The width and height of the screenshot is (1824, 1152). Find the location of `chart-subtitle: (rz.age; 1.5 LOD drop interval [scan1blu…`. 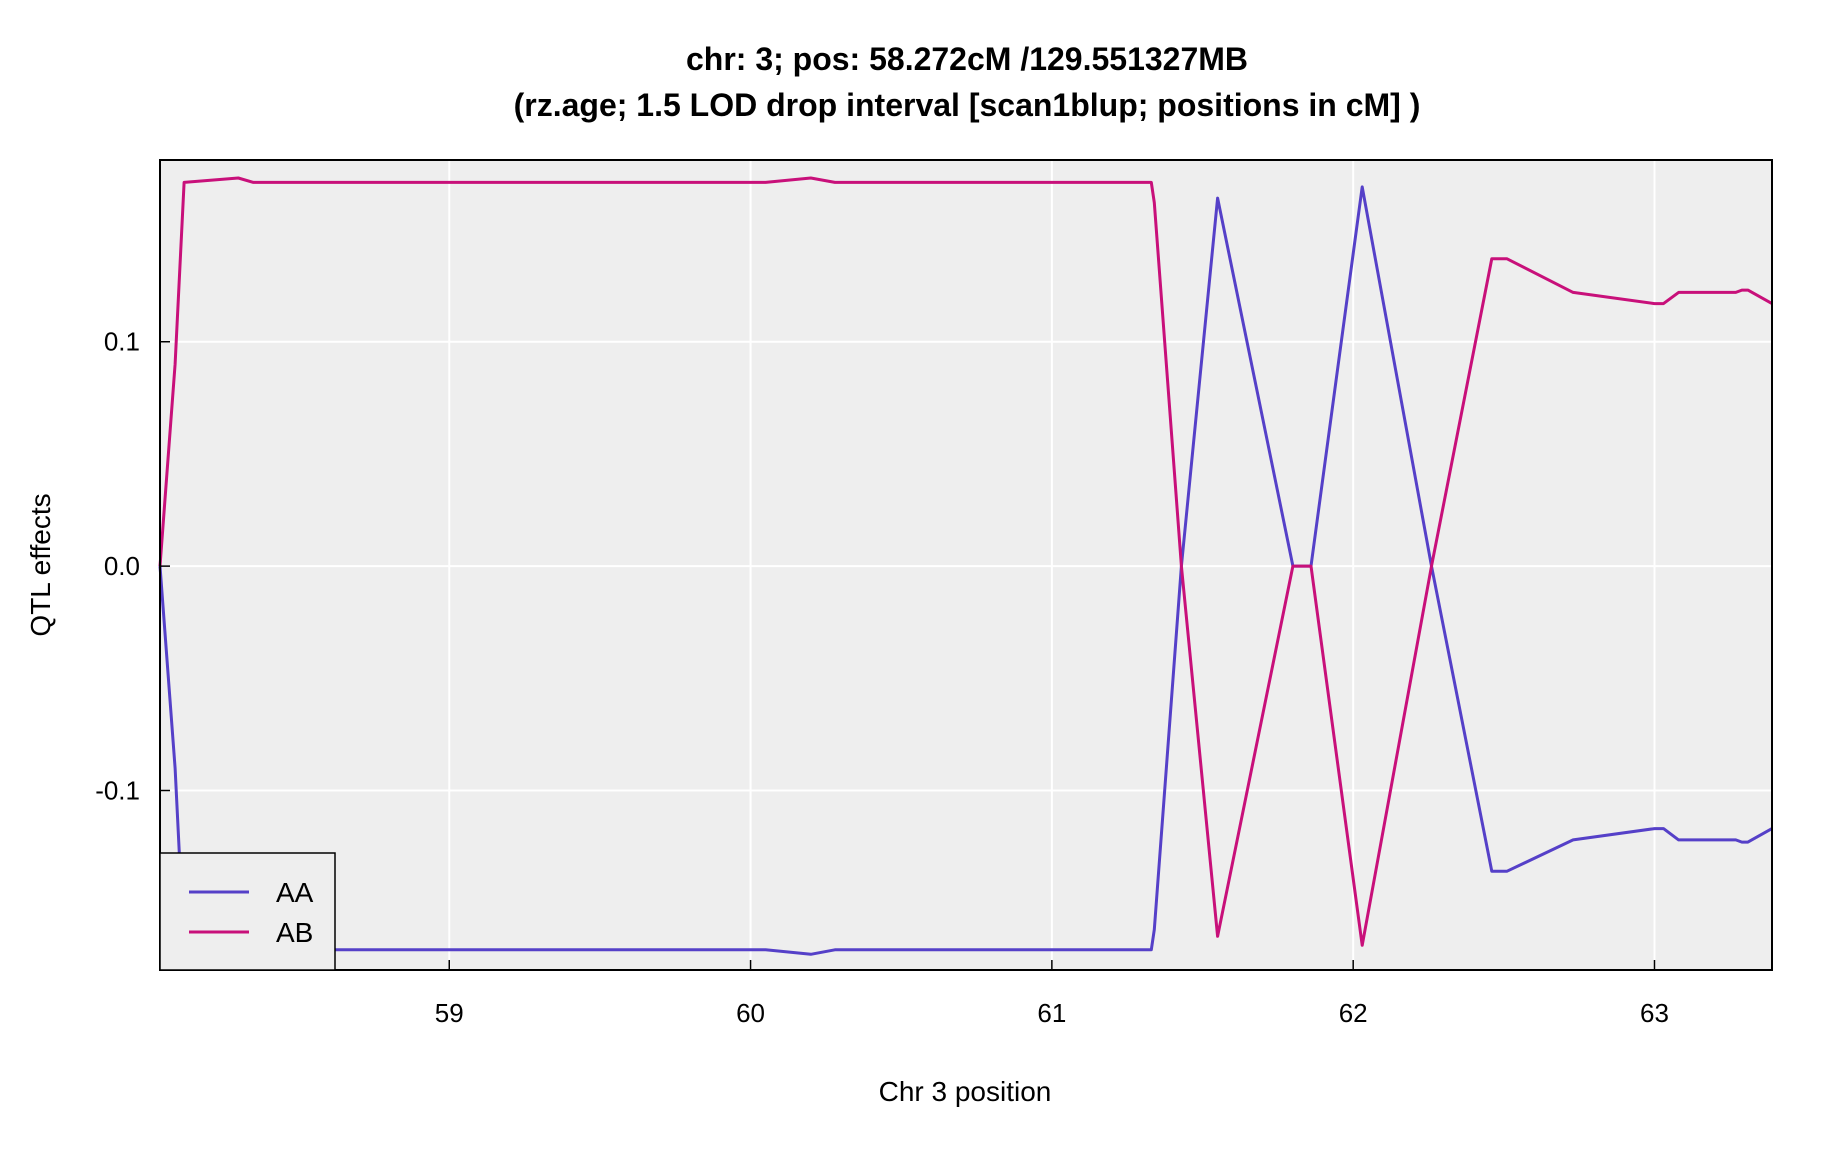

chart-subtitle: (rz.age; 1.5 LOD drop interval [scan1blu… is located at coordinates (967, 105).